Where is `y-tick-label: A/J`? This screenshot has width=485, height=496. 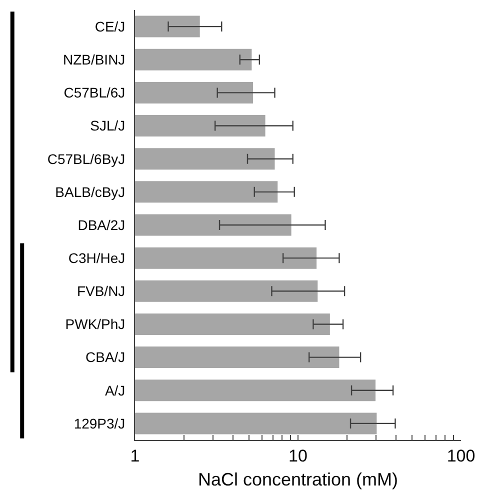 y-tick-label: A/J is located at coordinates (115, 390).